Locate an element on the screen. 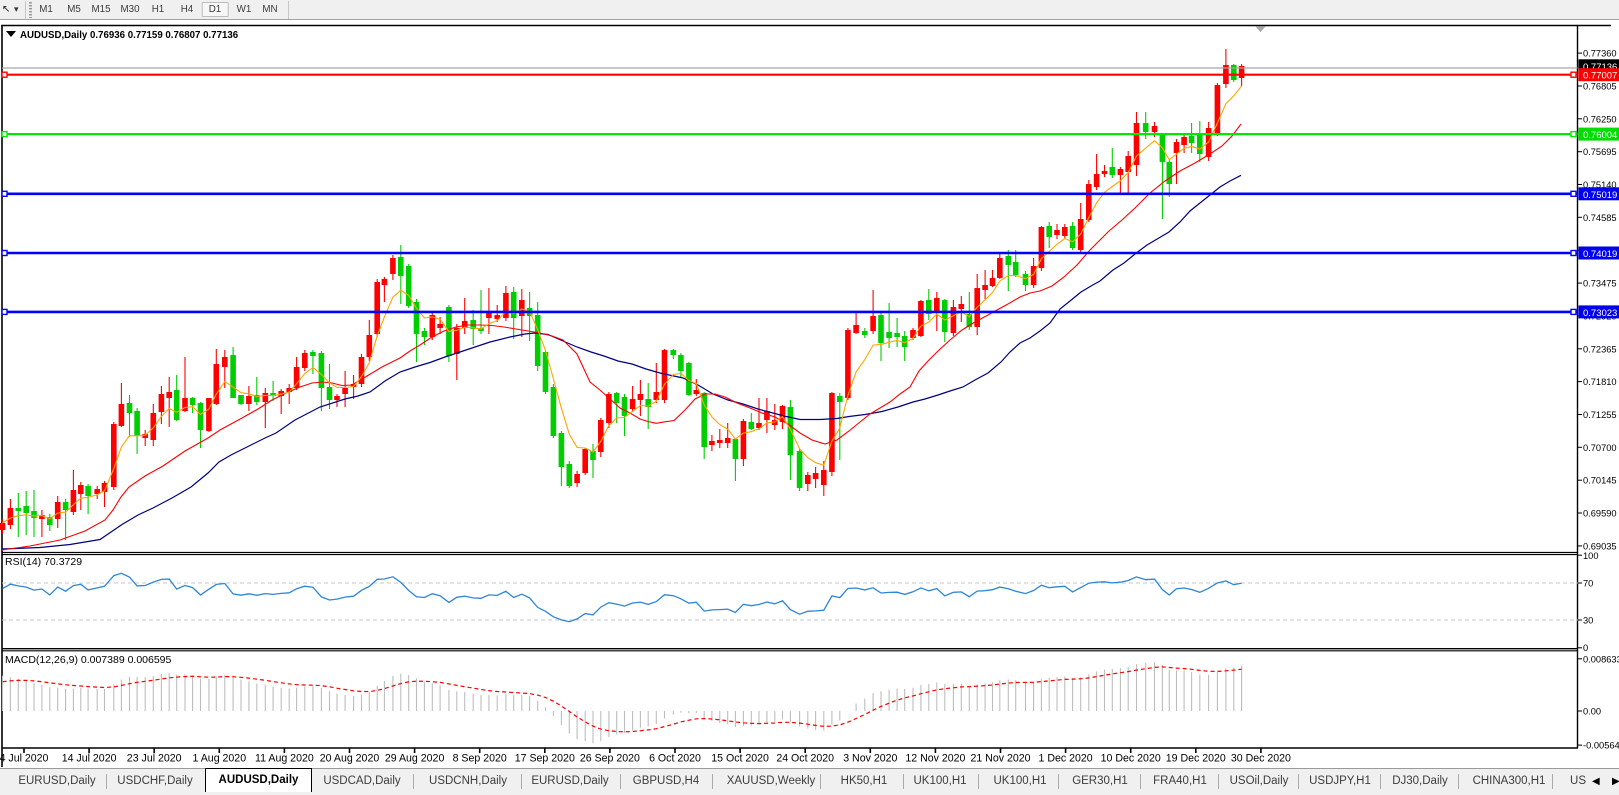 The height and width of the screenshot is (795, 1619). svg-text: 0.71810 is located at coordinates (1600, 382).